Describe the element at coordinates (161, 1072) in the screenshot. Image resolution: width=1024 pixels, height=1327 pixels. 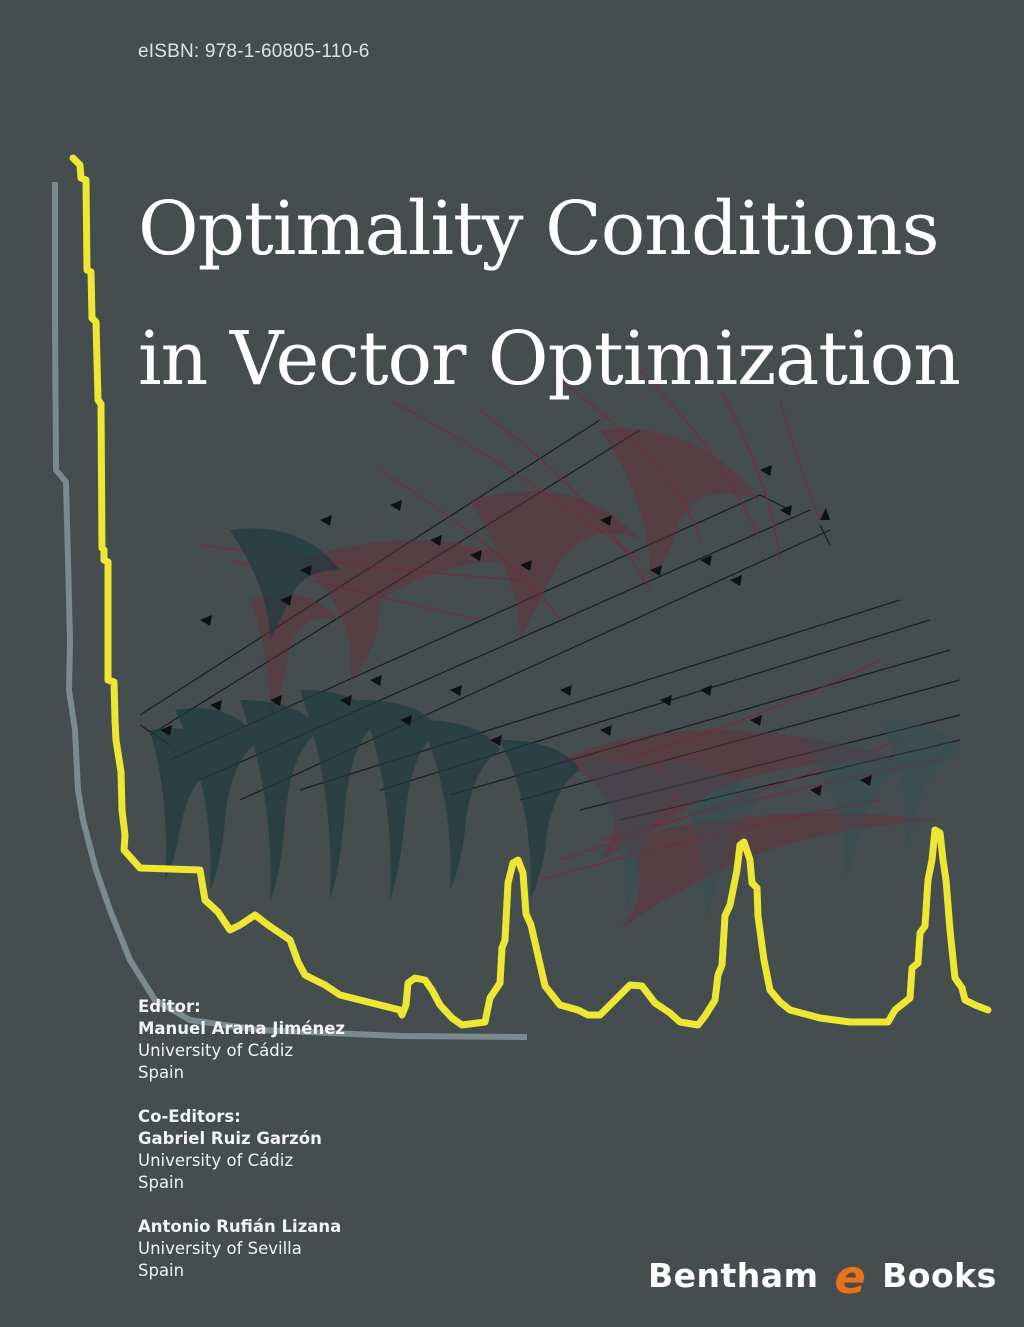
I see `editor-country: Spain` at that location.